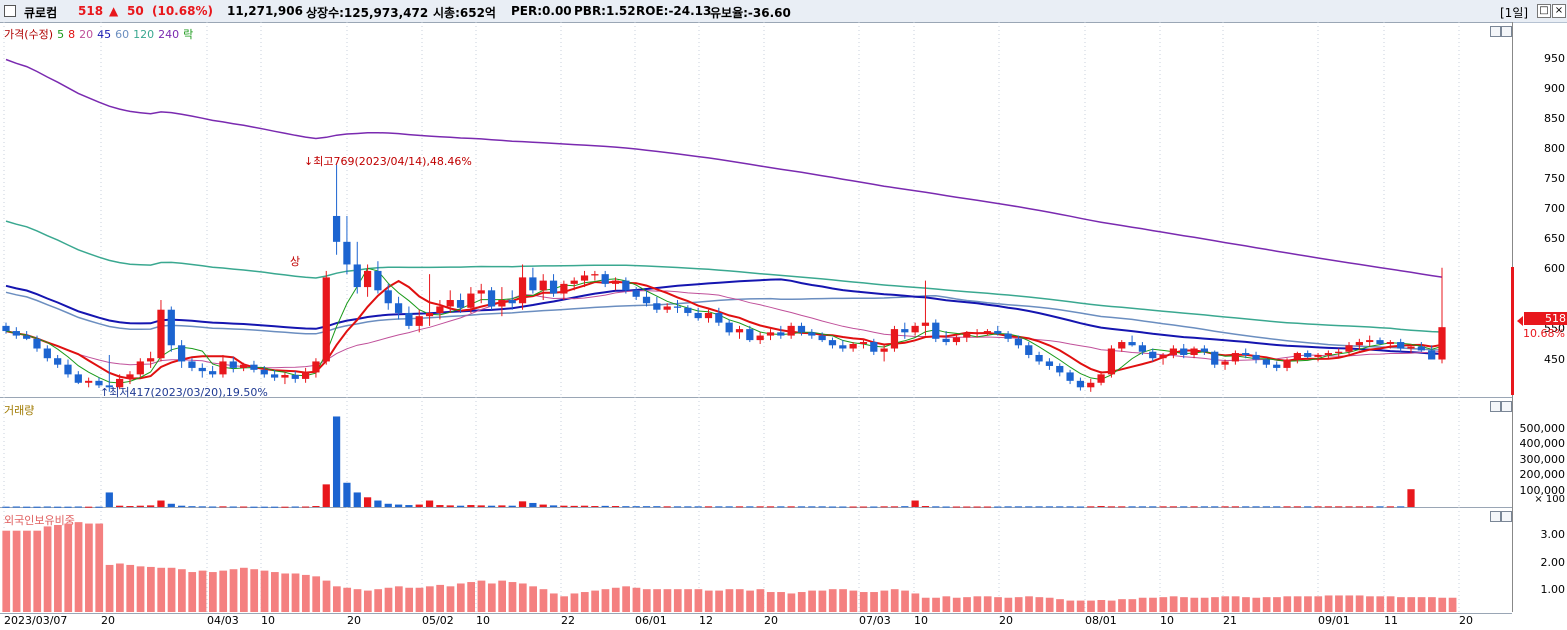  Describe the element at coordinates (1495, 406) in the screenshot. I see `volume-minimize-icon` at that location.